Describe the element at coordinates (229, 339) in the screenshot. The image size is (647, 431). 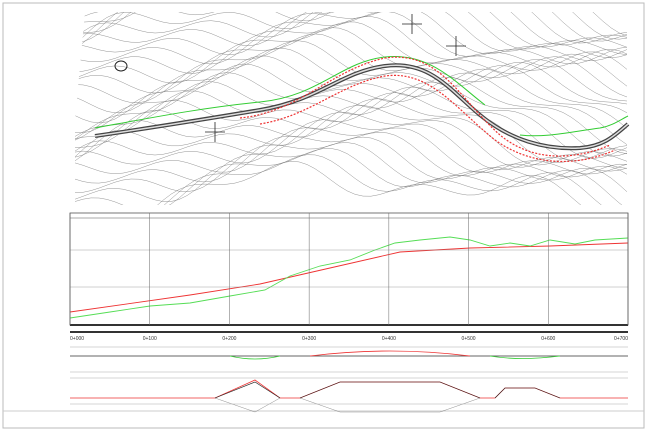
I see `station-label: 0+200` at that location.